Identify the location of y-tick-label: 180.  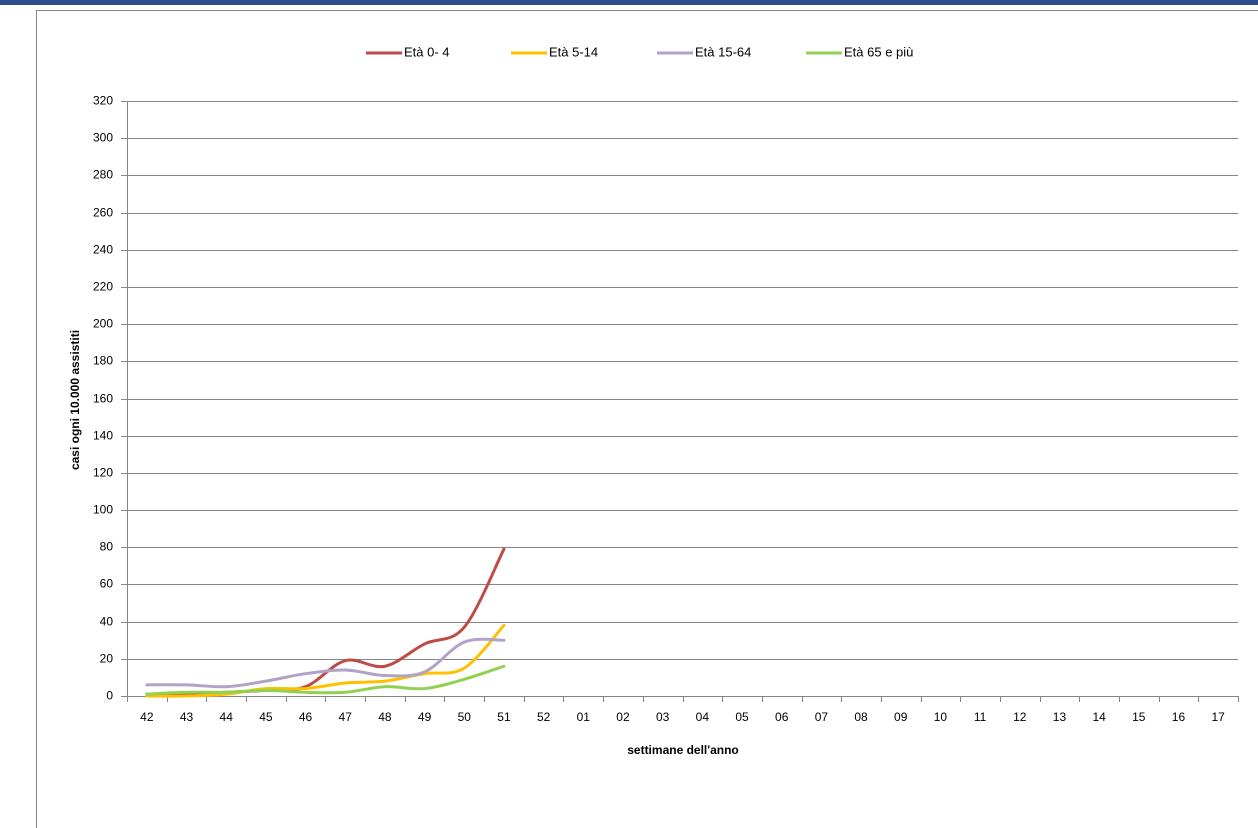
(103, 361).